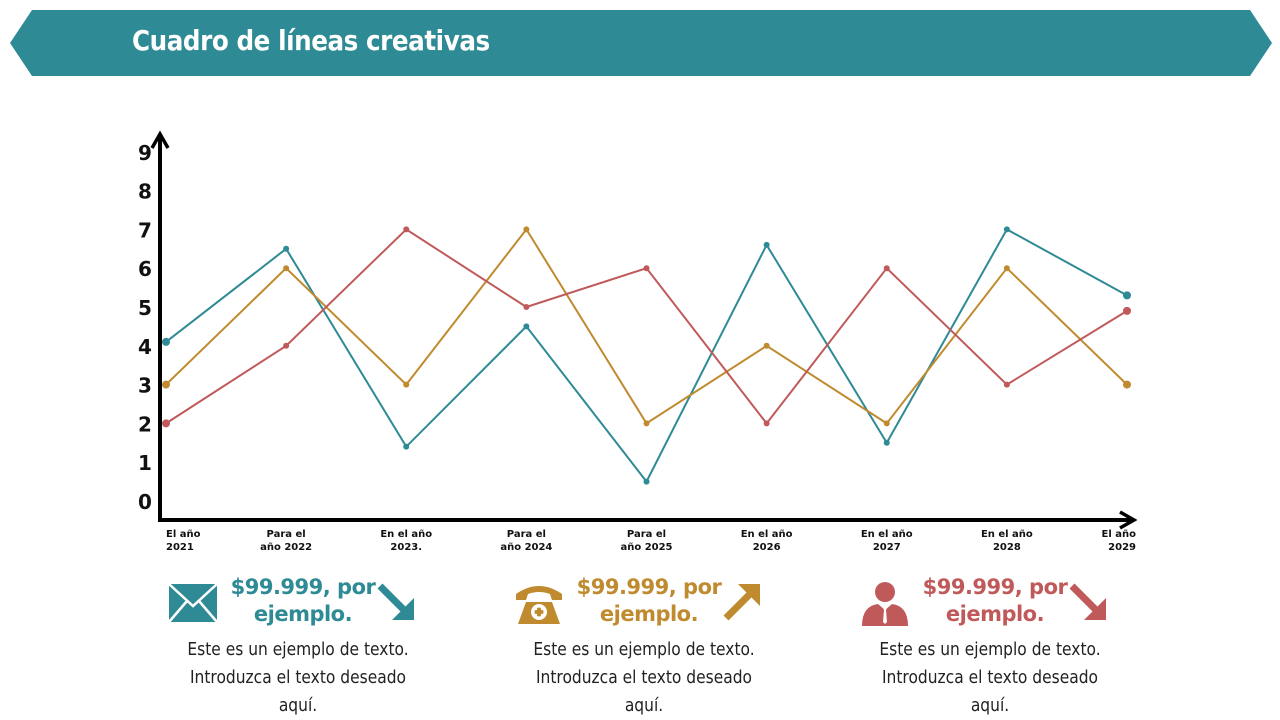  Describe the element at coordinates (526, 541) in the screenshot. I see `x-tick-label: Para el año 2024` at that location.